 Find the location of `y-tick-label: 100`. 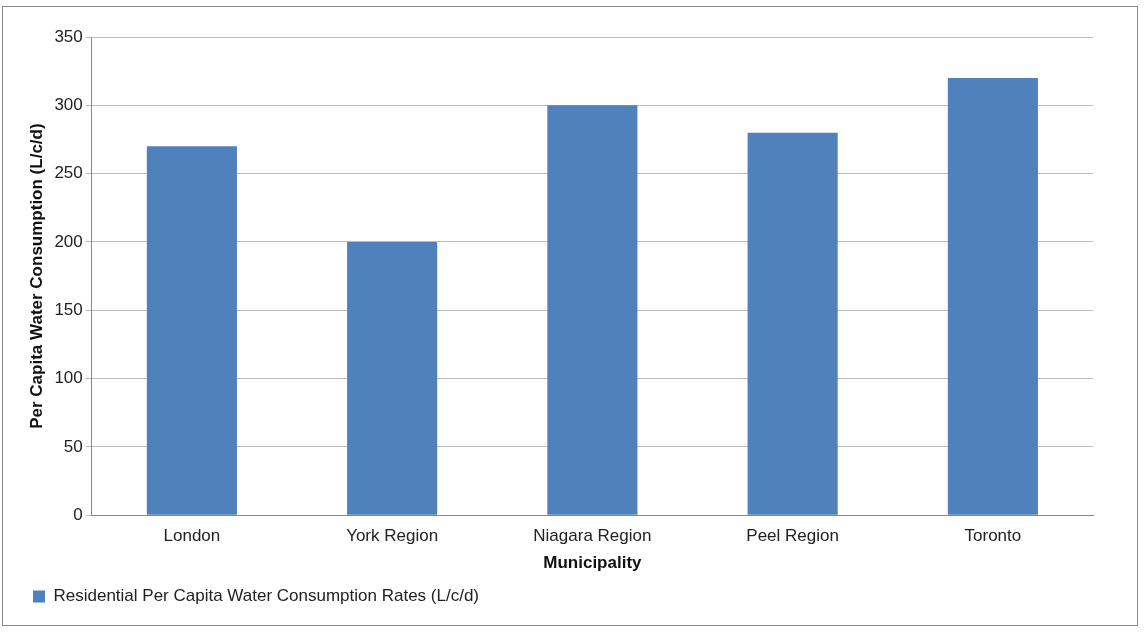

y-tick-label: 100 is located at coordinates (68, 378).